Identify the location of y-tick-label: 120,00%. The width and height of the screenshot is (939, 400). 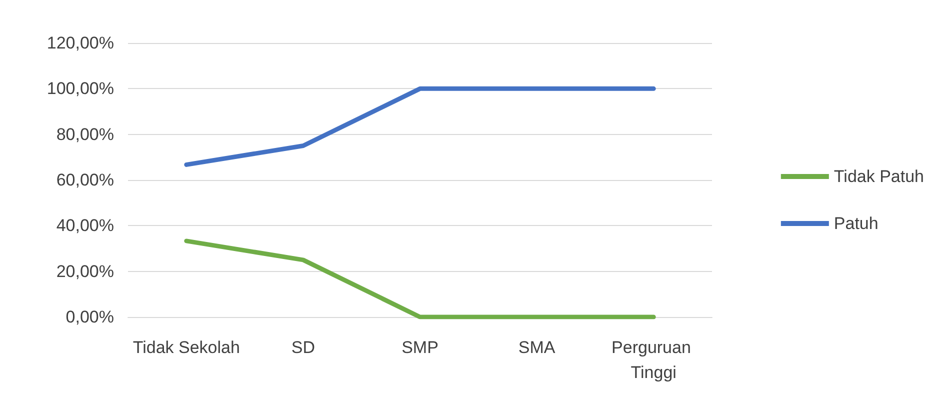
(80, 43).